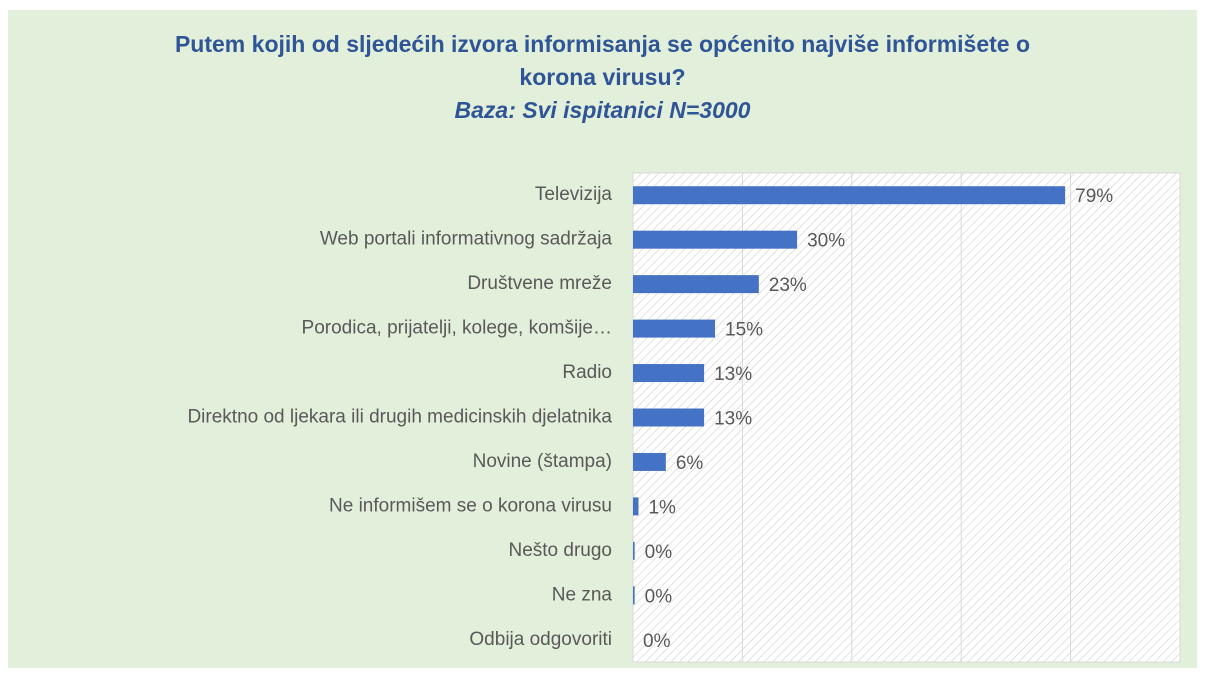 Image resolution: width=1205 pixels, height=678 pixels. What do you see at coordinates (539, 283) in the screenshot?
I see `y-tick-label: Društvene mreže` at bounding box center [539, 283].